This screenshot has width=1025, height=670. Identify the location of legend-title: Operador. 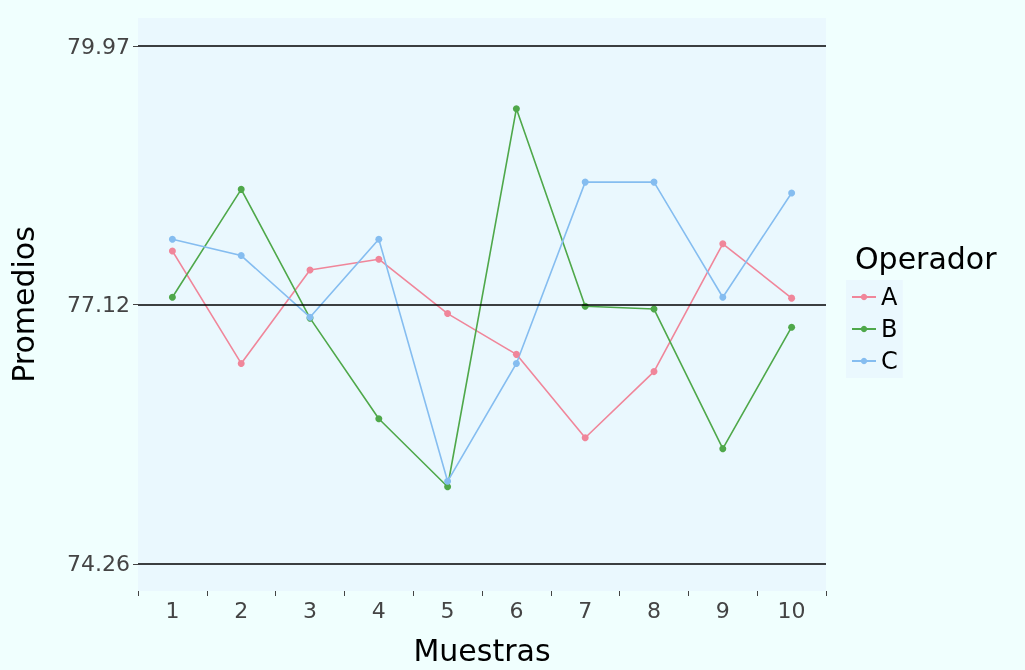
(926, 258).